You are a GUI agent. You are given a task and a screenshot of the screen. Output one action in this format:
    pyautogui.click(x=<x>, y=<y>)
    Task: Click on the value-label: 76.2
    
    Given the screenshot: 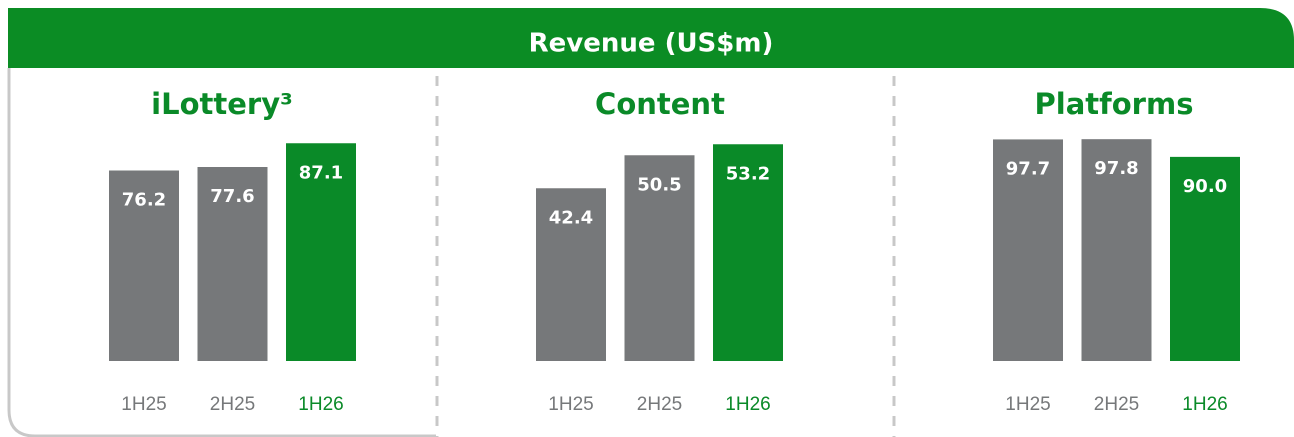 What is the action you would take?
    pyautogui.click(x=144, y=200)
    